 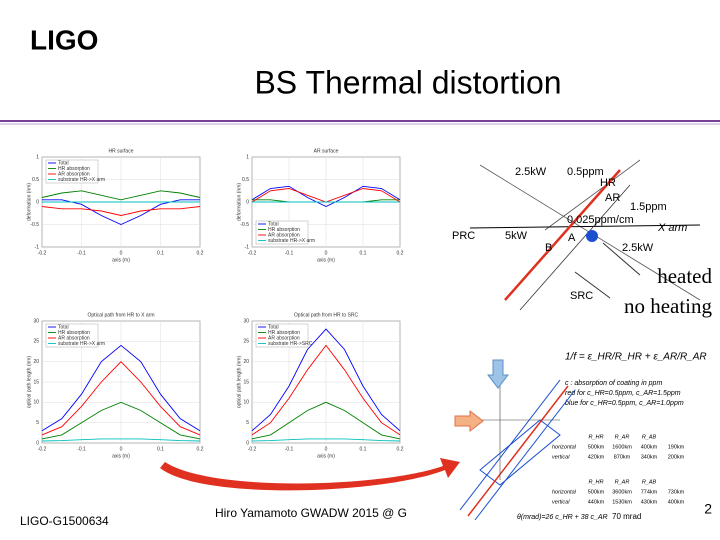 I want to click on label: SRC, so click(x=581, y=296).